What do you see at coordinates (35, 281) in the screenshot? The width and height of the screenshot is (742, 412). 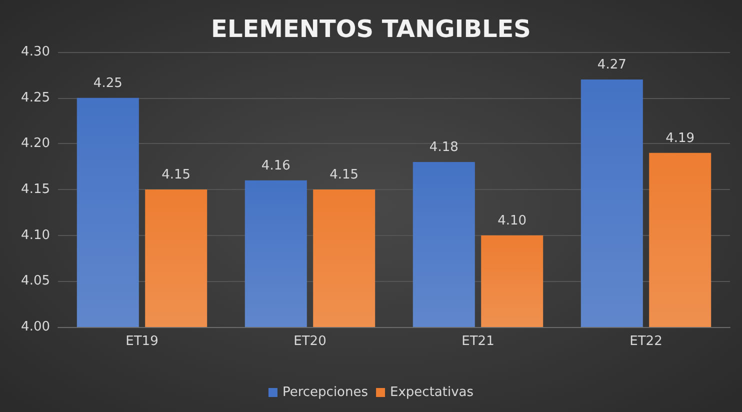 I see `y-tick-label: 4.05` at bounding box center [35, 281].